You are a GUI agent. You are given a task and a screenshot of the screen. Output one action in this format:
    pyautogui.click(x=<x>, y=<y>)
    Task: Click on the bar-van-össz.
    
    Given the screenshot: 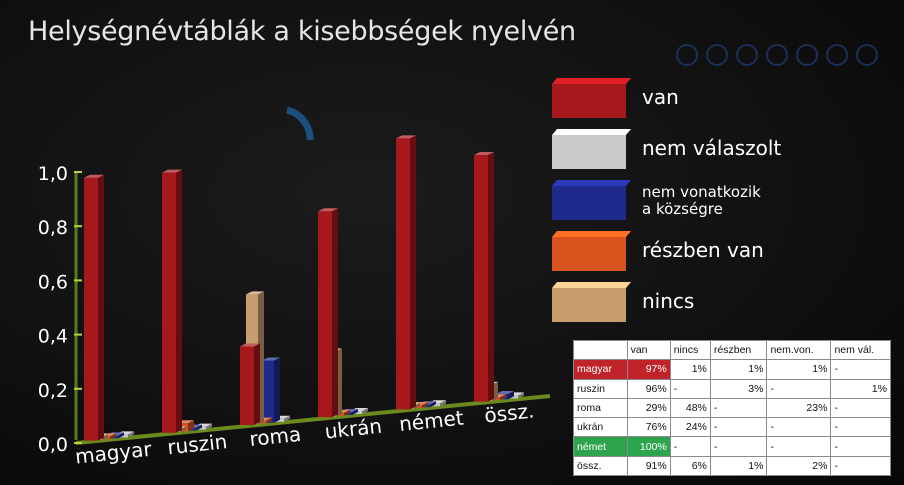 What is the action you would take?
    pyautogui.click(x=484, y=276)
    